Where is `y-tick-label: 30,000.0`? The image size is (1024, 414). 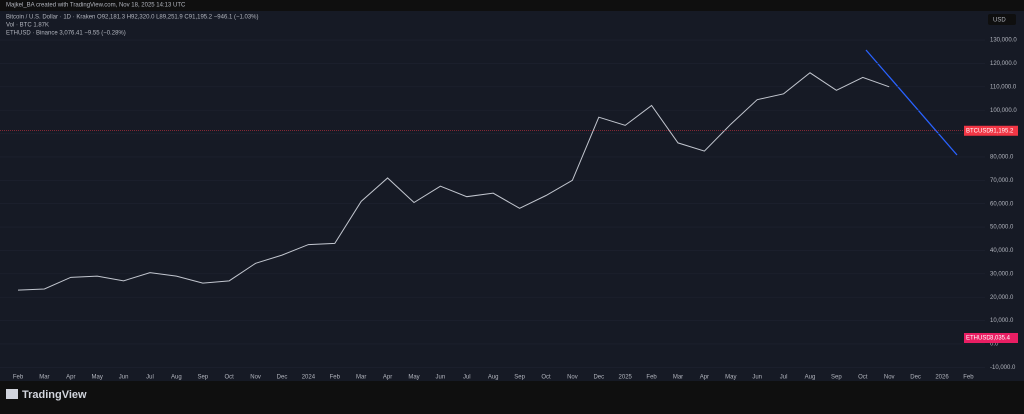 y-tick-label: 30,000.0 is located at coordinates (1002, 274).